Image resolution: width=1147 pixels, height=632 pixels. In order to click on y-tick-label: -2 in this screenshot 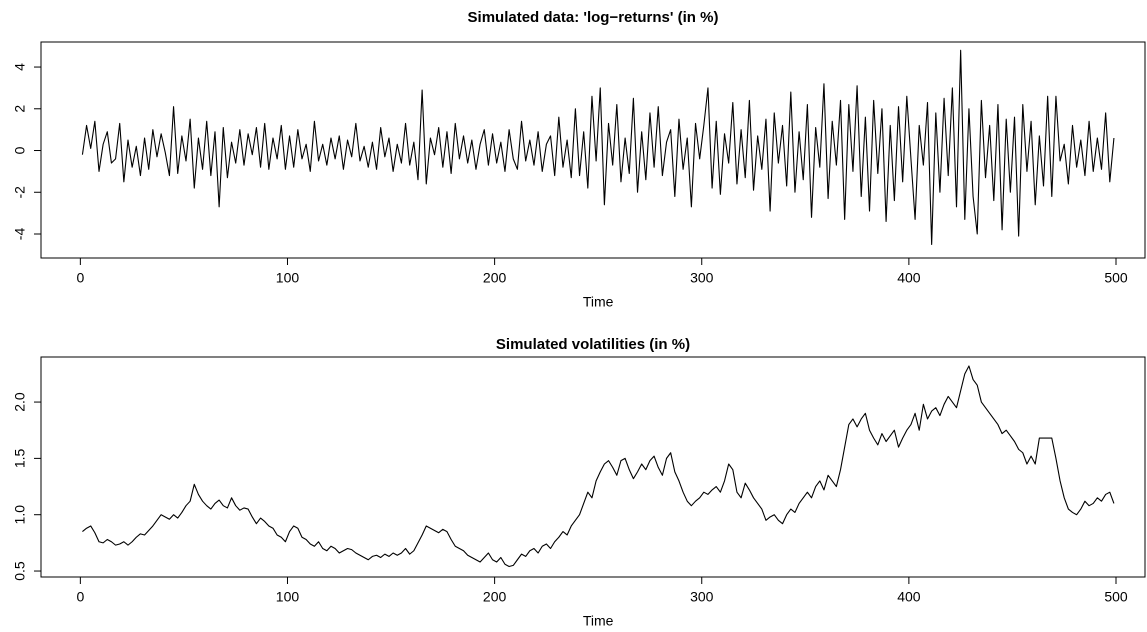, I will do `click(20, 192)`.